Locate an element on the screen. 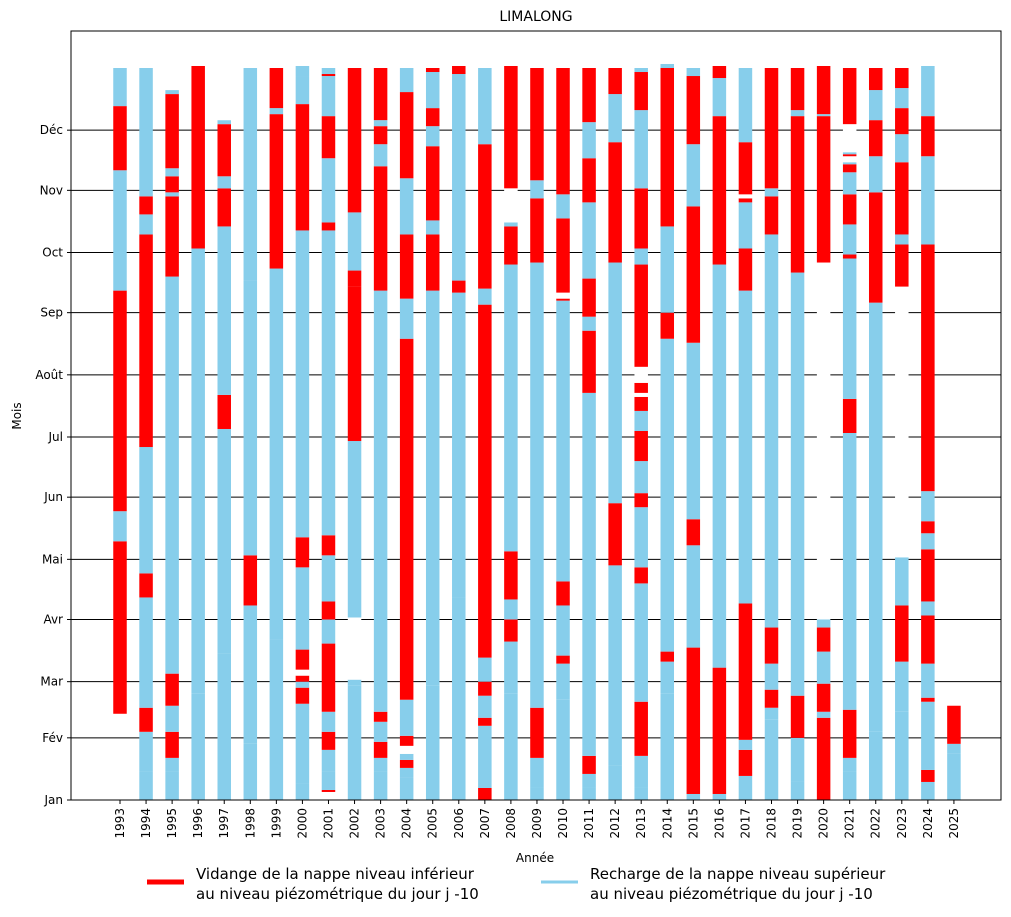 This screenshot has width=1011, height=917. vidange-segment-2016 is located at coordinates (719, 730).